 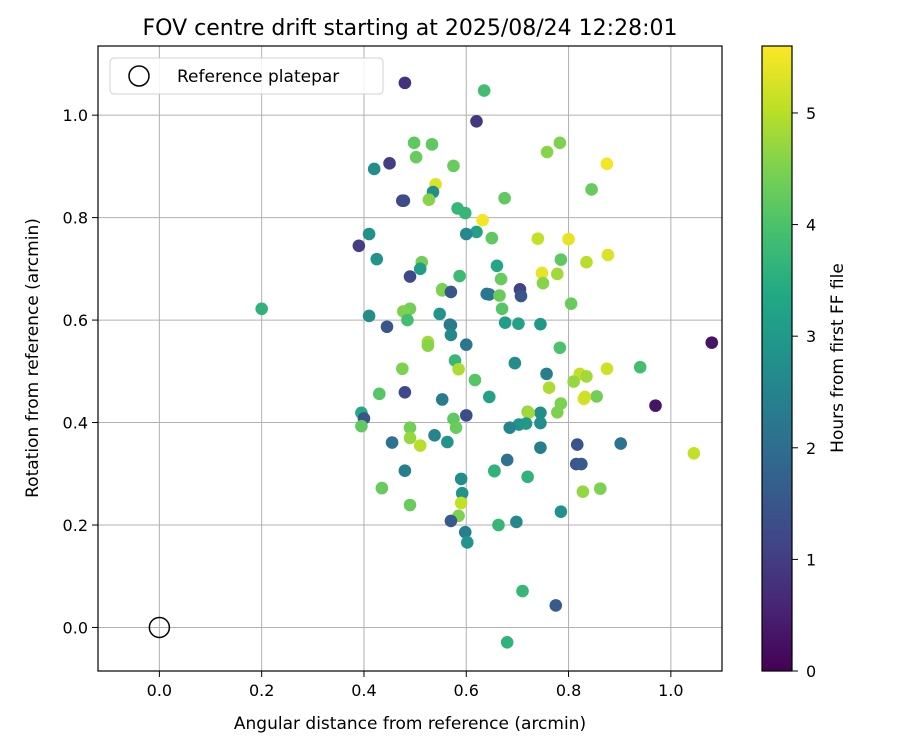 What do you see at coordinates (75, 423) in the screenshot?
I see `y-tick-label: 0.4` at bounding box center [75, 423].